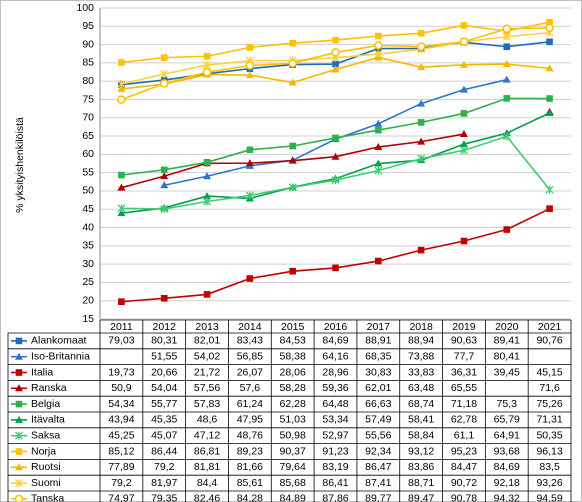 This screenshot has width=582, height=502. Describe the element at coordinates (507, 435) in the screenshot. I see `table-value: 64,91` at that location.